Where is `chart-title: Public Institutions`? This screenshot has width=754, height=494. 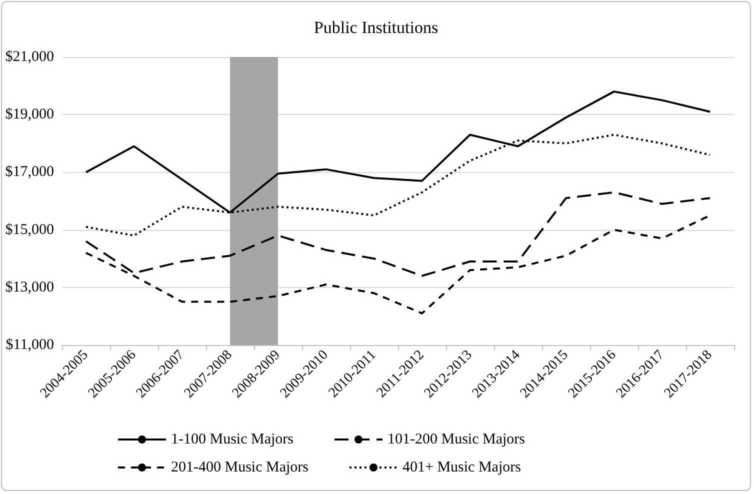
chart-title: Public Institutions is located at coordinates (376, 27).